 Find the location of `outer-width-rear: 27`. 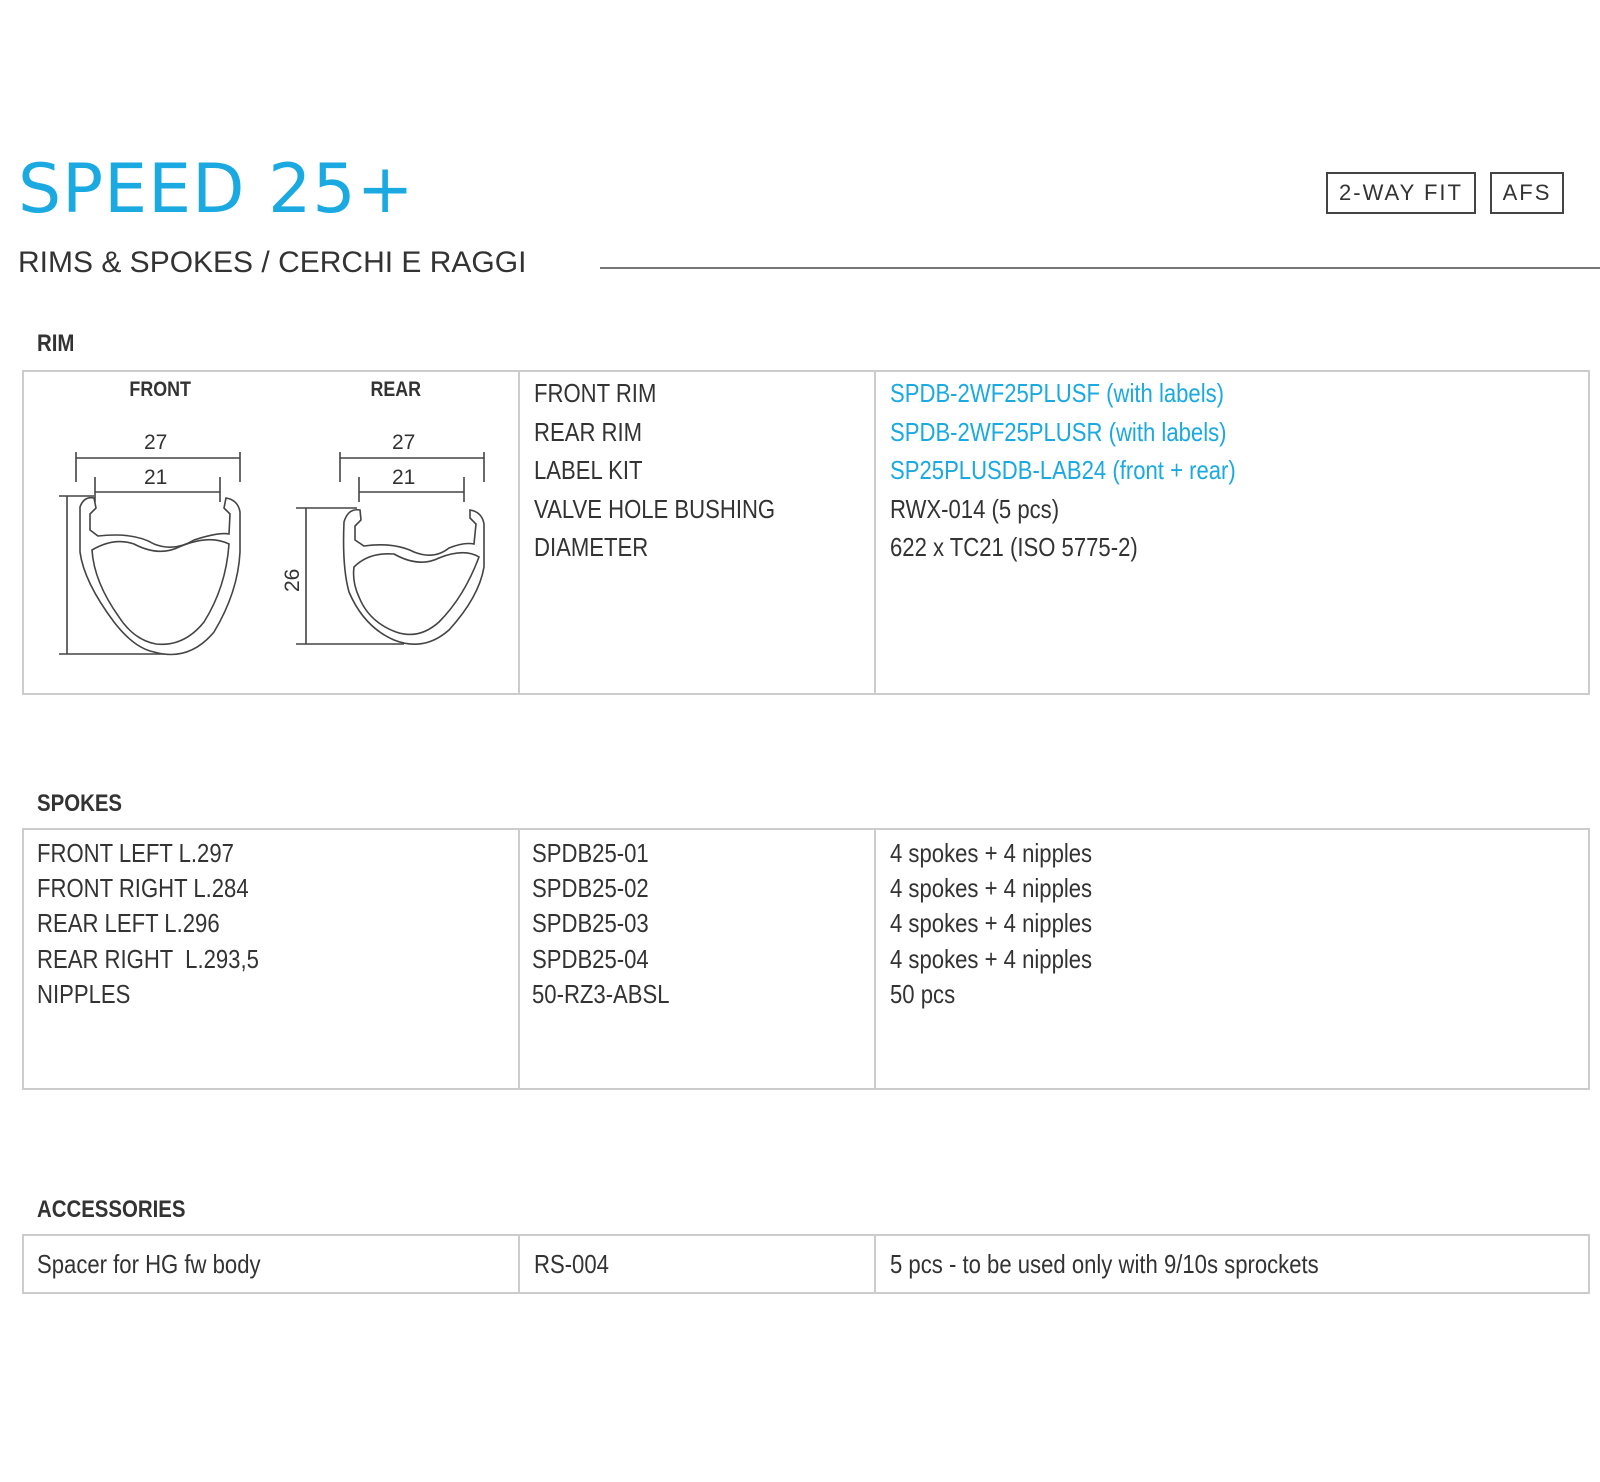

outer-width-rear: 27 is located at coordinates (403, 442).